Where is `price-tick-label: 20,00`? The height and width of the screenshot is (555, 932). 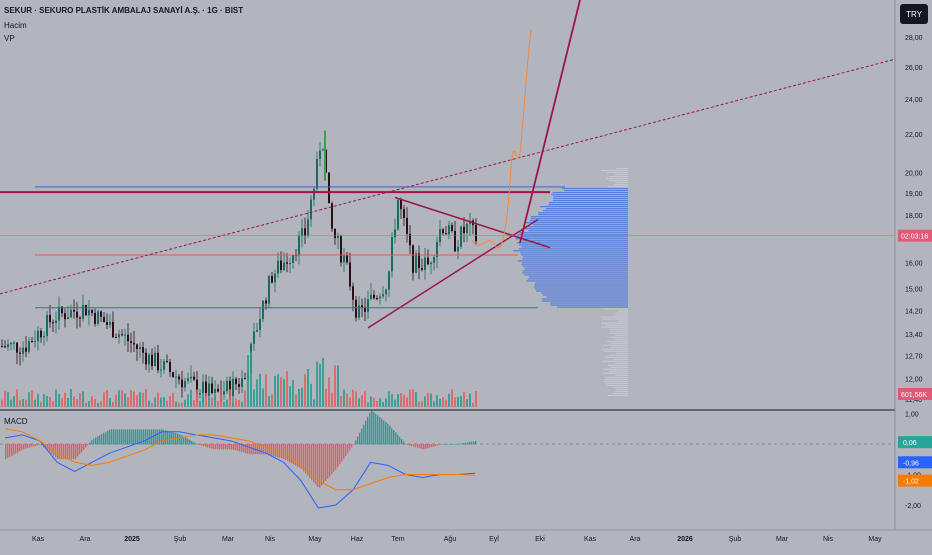 price-tick-label: 20,00 is located at coordinates (914, 174).